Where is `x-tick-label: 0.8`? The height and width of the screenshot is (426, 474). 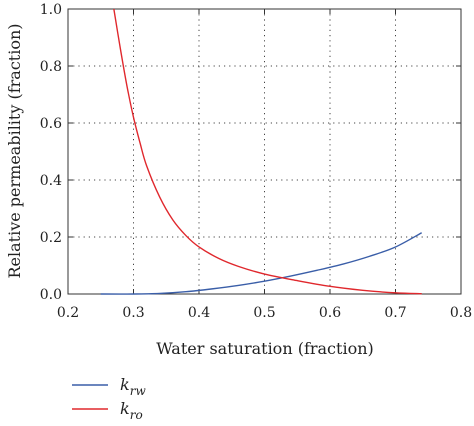
x-tick-label: 0.8 is located at coordinates (461, 313).